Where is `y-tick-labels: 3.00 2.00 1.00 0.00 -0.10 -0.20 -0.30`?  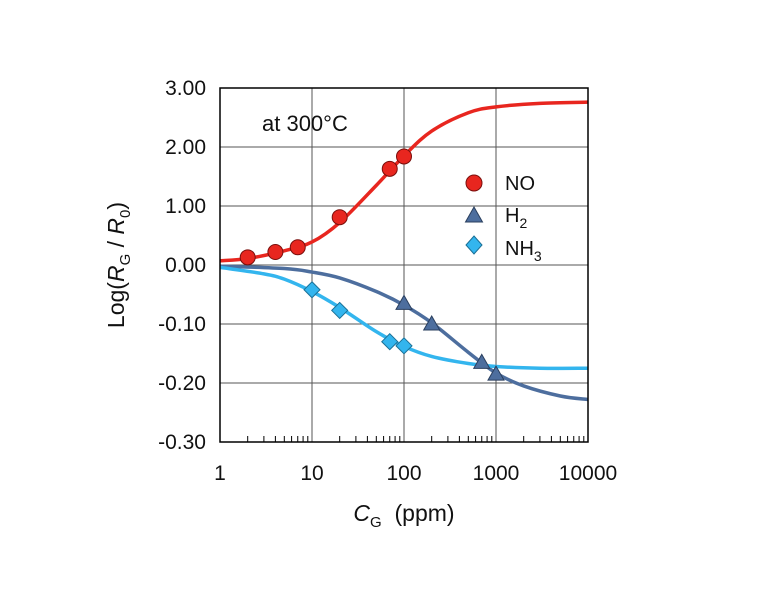 y-tick-labels: 3.00 2.00 1.00 0.00 -0.10 -0.20 -0.30 is located at coordinates (182, 265).